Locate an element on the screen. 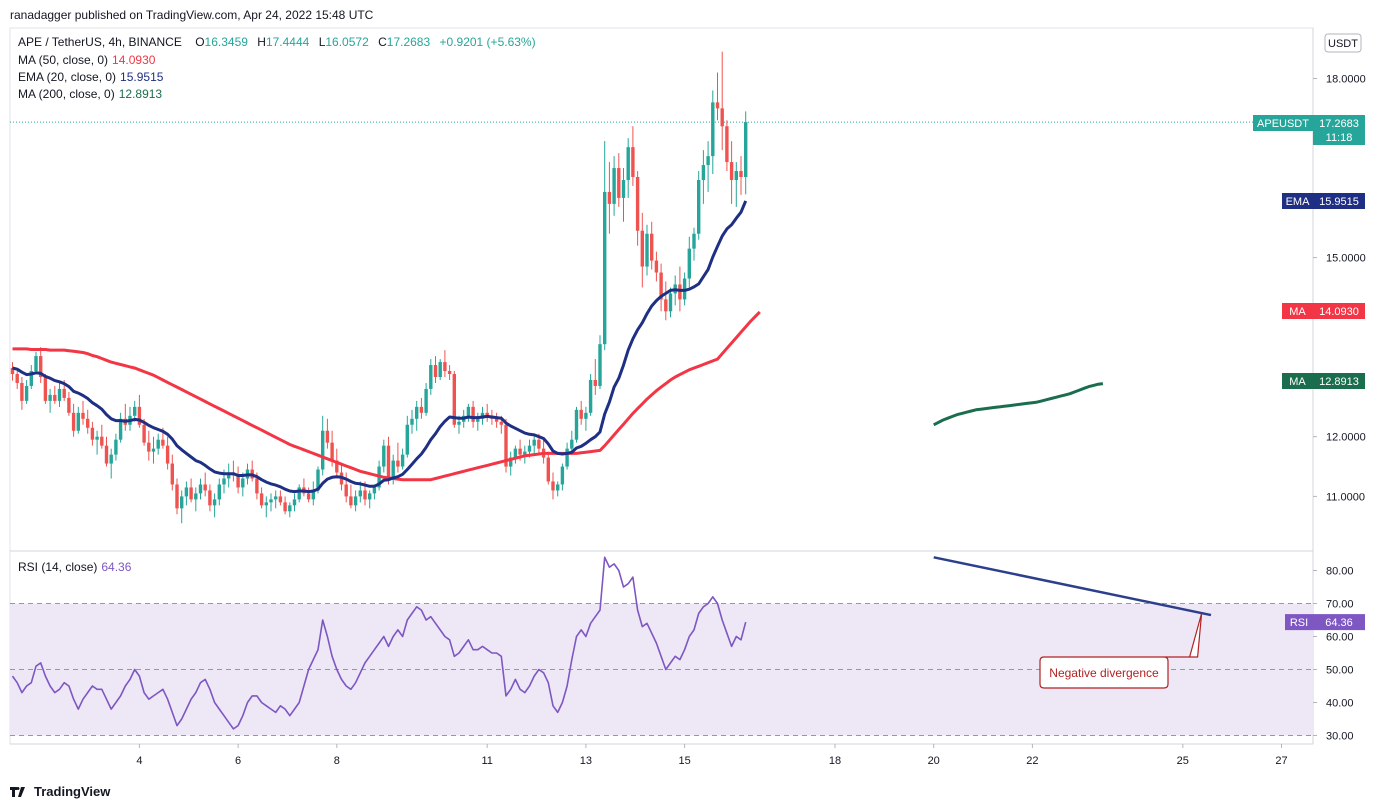  footer-brand: TradingView is located at coordinates (72, 791).